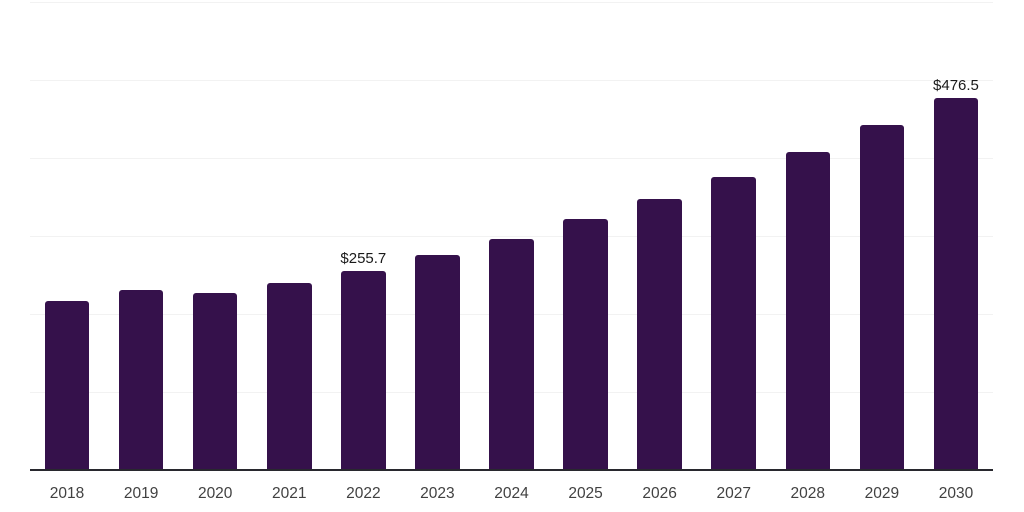  What do you see at coordinates (511, 354) in the screenshot?
I see `bar-2024` at bounding box center [511, 354].